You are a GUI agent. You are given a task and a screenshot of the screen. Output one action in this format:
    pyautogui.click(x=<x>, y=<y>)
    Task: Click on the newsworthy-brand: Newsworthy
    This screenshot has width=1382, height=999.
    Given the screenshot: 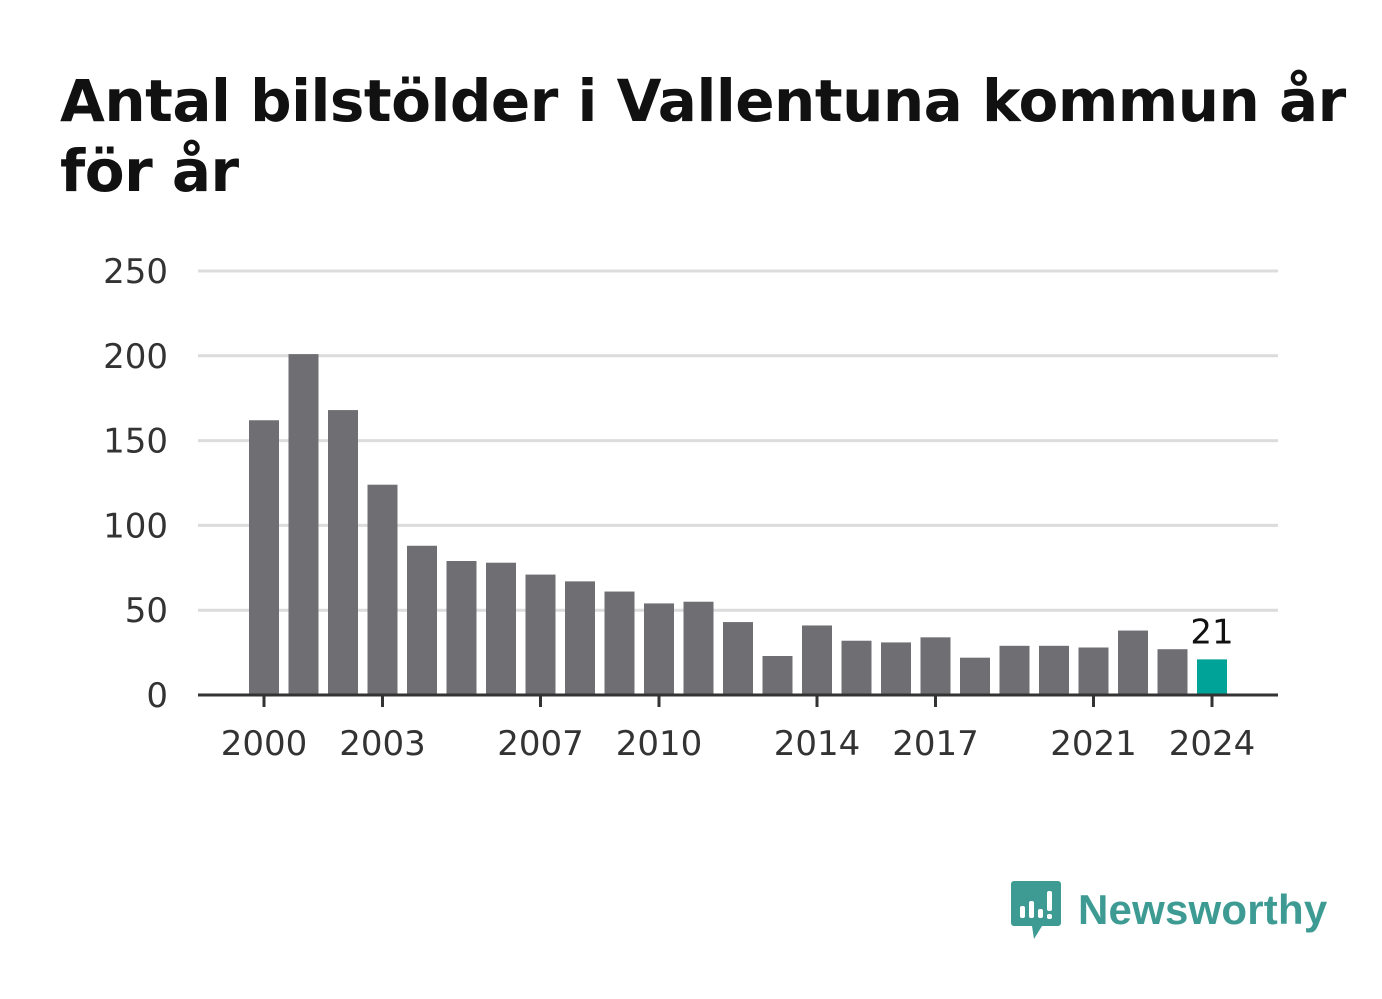 What is the action you would take?
    pyautogui.click(x=1168, y=910)
    